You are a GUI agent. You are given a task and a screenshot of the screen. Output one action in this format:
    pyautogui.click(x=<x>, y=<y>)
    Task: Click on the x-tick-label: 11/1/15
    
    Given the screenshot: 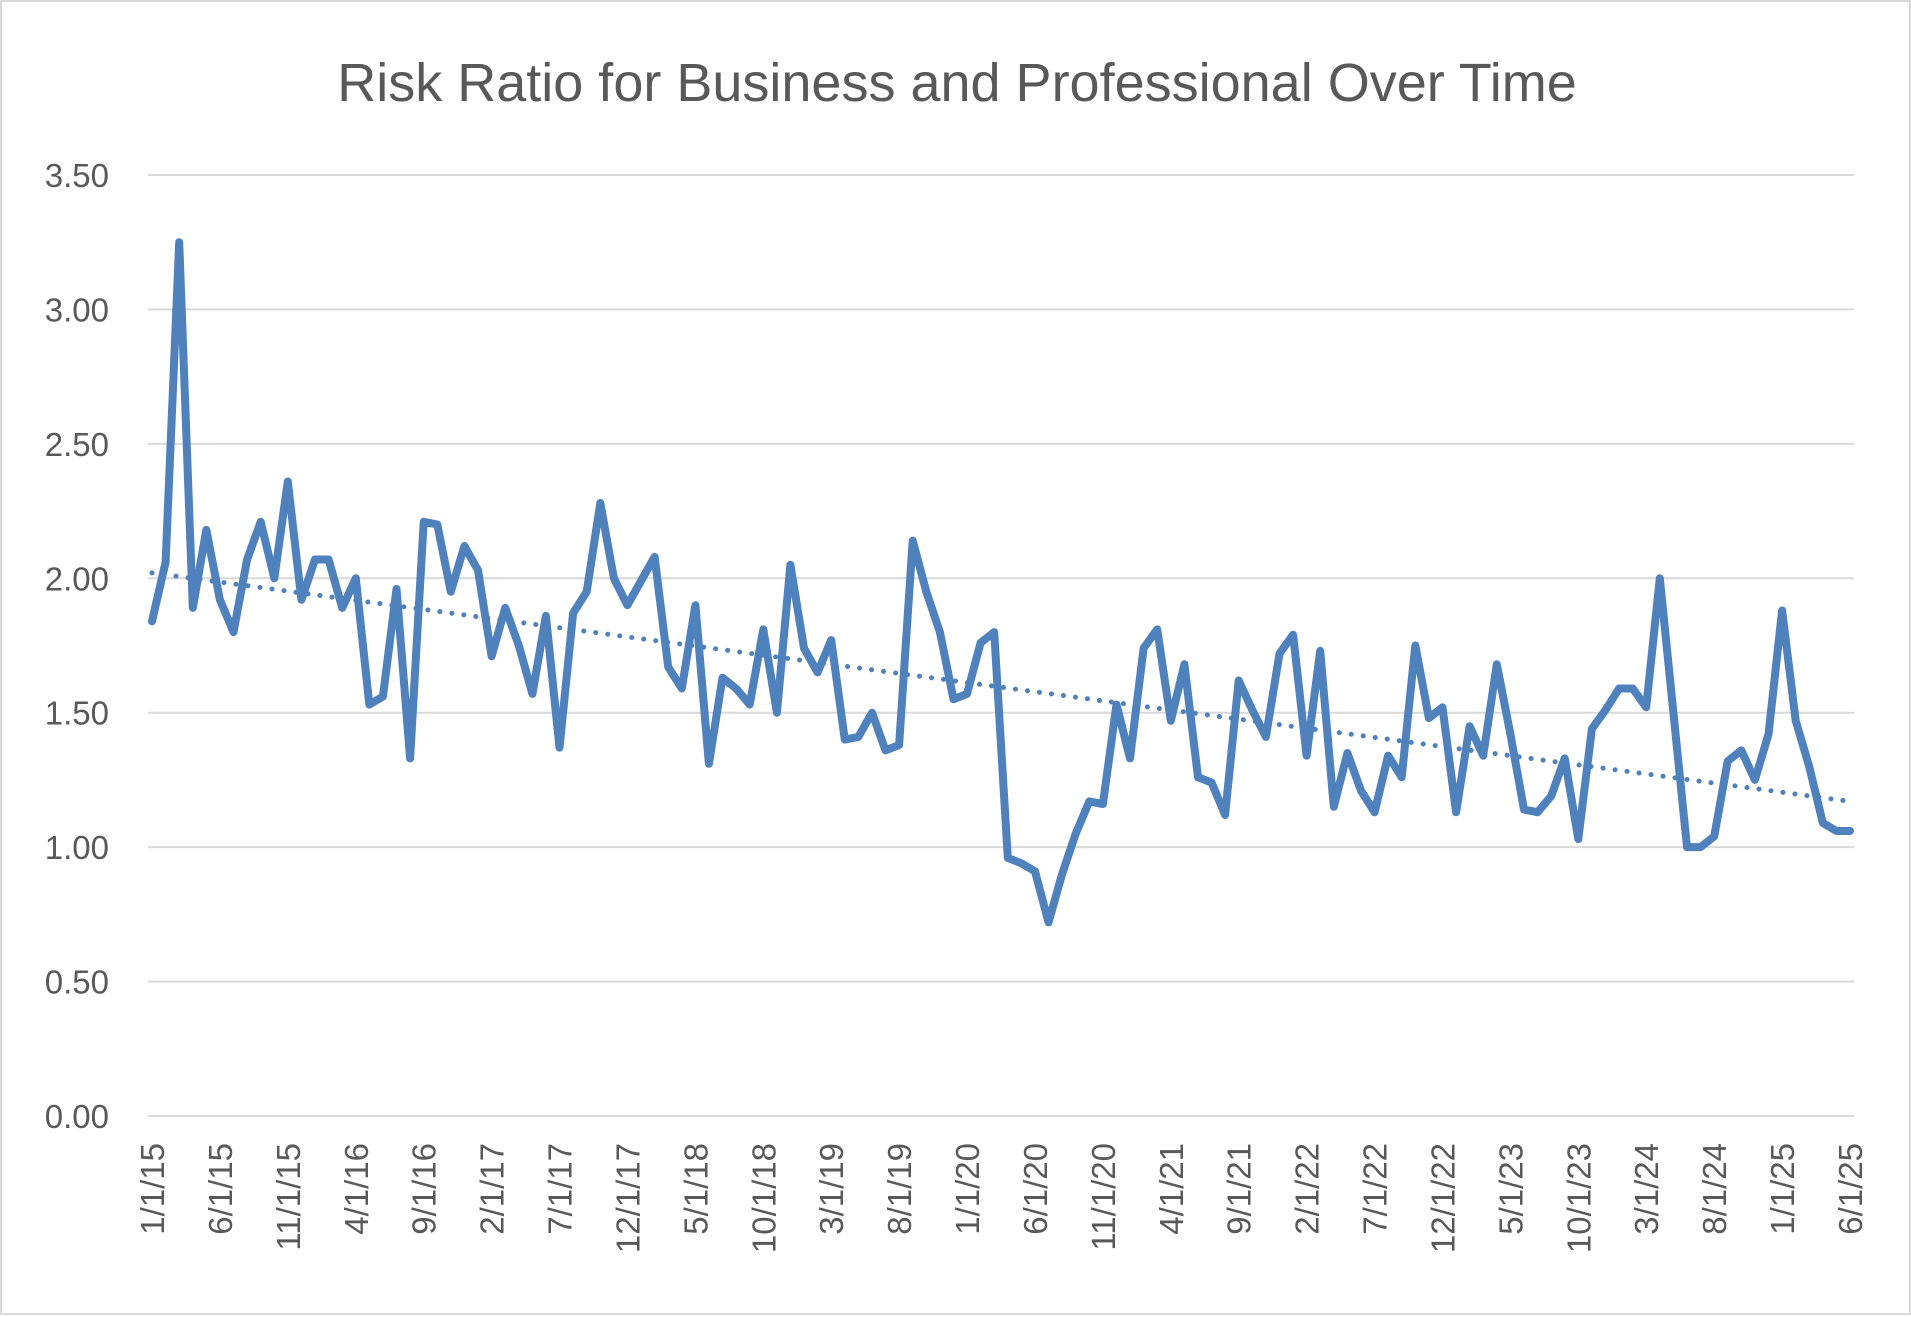 What is the action you would take?
    pyautogui.click(x=288, y=1197)
    